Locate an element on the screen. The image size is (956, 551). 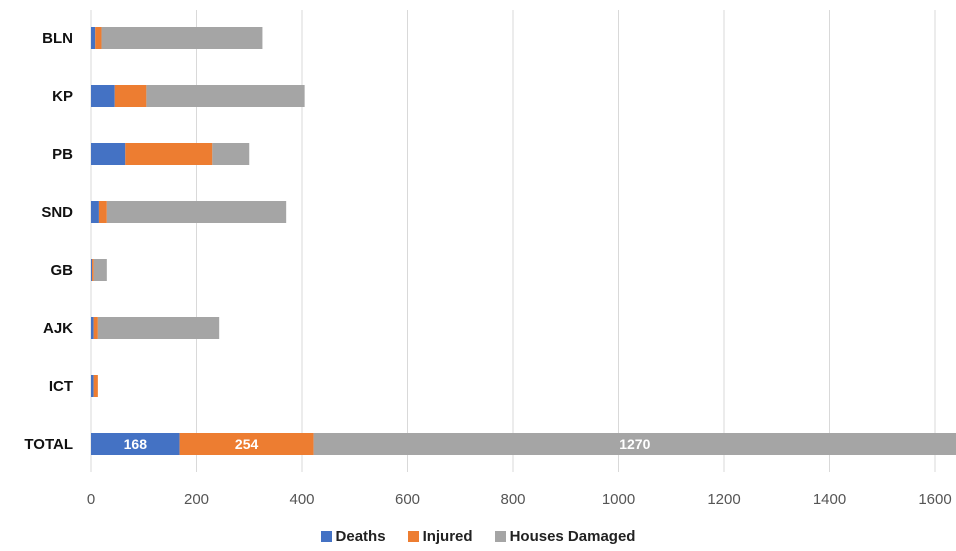
data-label-total-houses-damaged: 1270 is located at coordinates (634, 444).